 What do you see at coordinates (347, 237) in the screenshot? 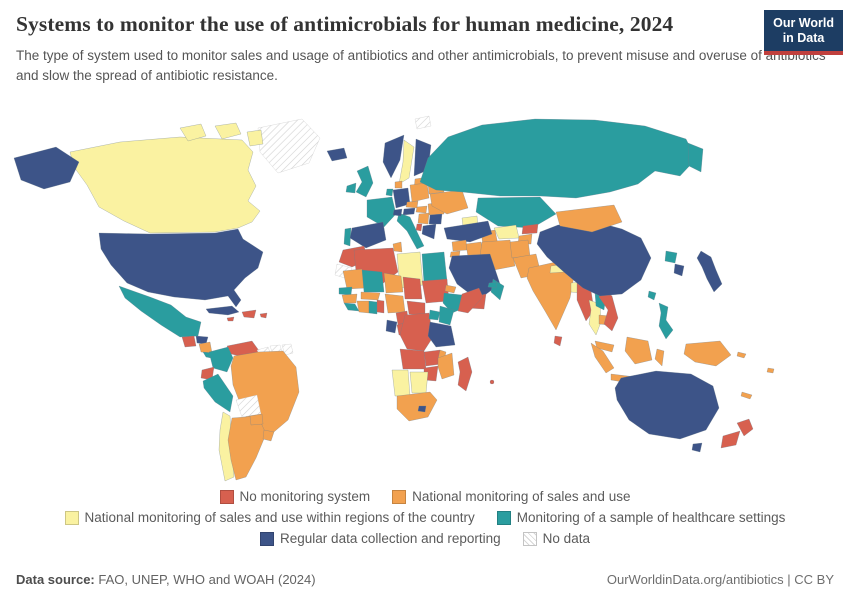
I see `country-portugal` at bounding box center [347, 237].